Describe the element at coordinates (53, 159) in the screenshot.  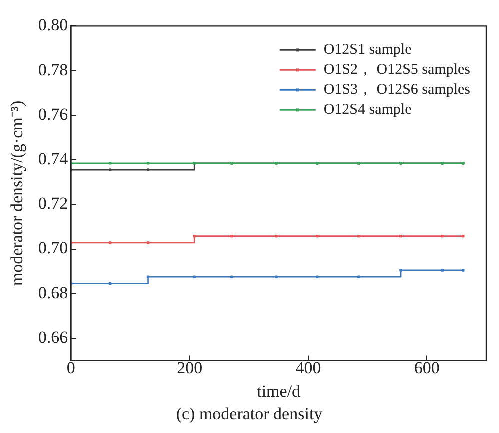
I see `y-tick-label: 0.74` at that location.